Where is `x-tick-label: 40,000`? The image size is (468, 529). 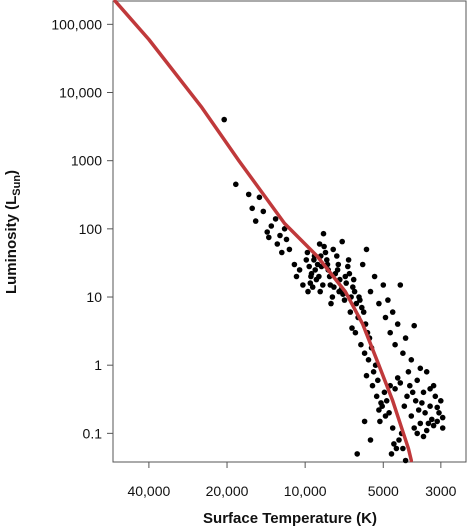 x-tick-label: 40,000 is located at coordinates (148, 491).